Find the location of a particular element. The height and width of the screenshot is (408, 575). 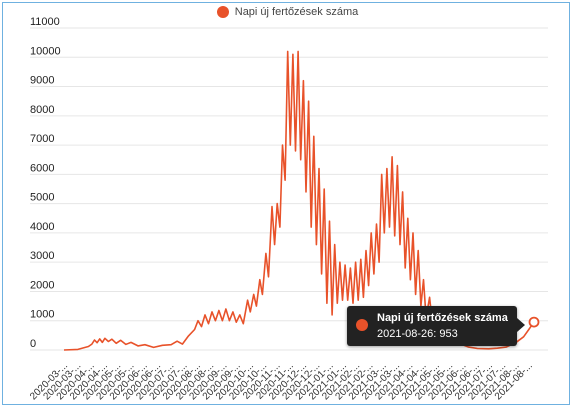

tooltip-arrow is located at coordinates (521, 325).